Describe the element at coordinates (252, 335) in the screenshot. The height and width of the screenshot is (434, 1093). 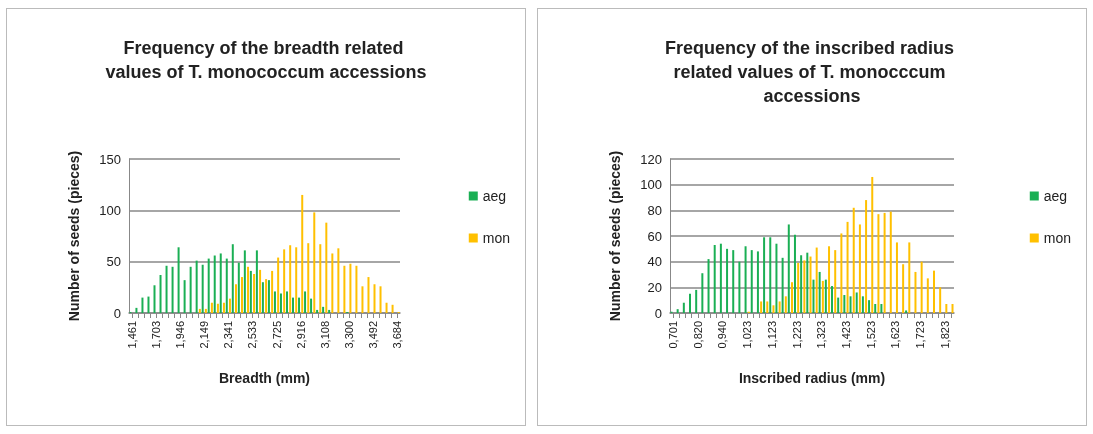
I see `x-tick-label: 2,533` at that location.